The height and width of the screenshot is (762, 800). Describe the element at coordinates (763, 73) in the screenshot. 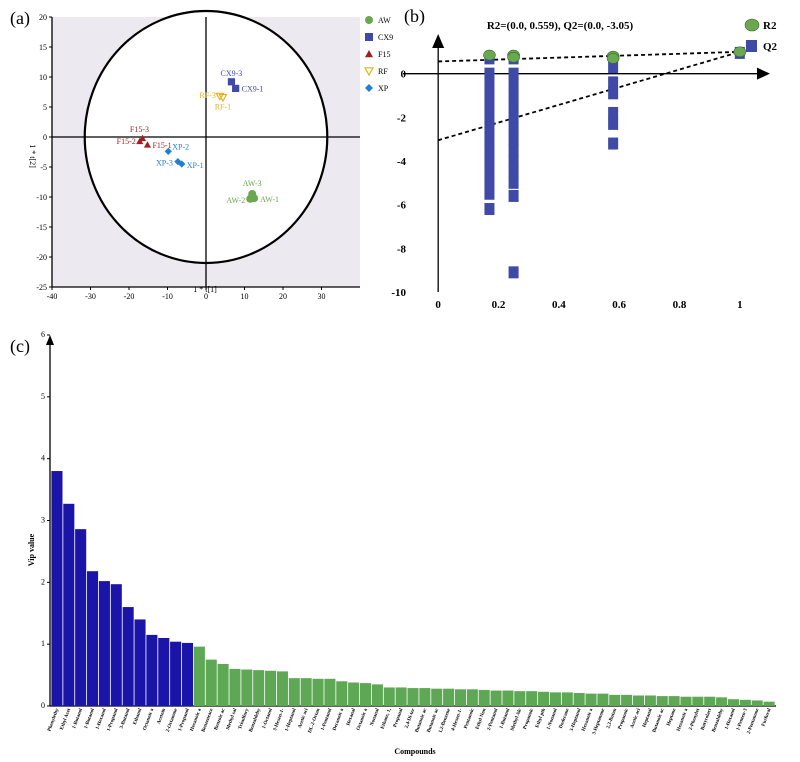

I see `panel-b-x-axis-arrow` at that location.